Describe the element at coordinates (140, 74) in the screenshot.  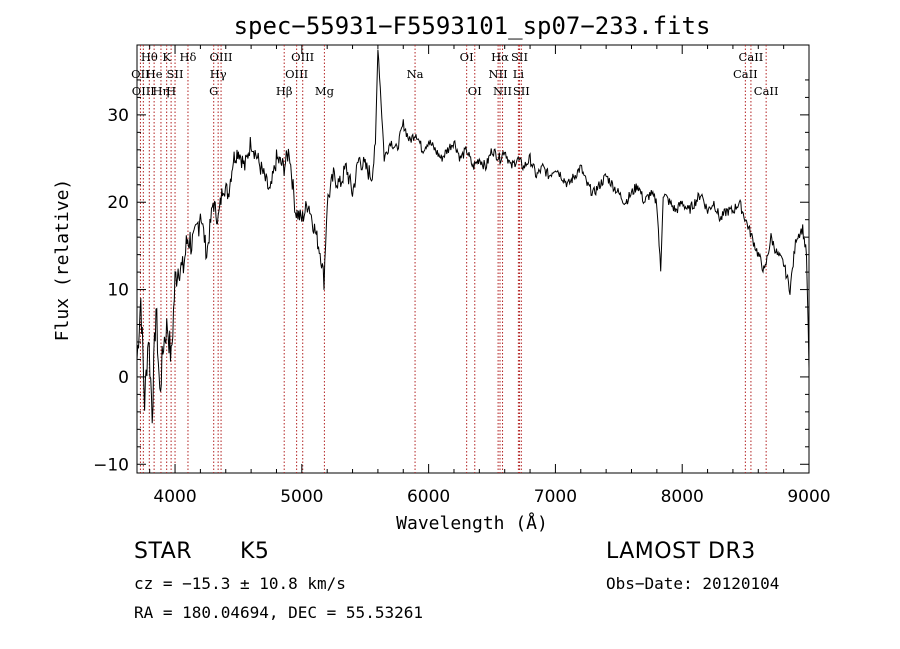
I see `spectral-line-label: OII` at that location.